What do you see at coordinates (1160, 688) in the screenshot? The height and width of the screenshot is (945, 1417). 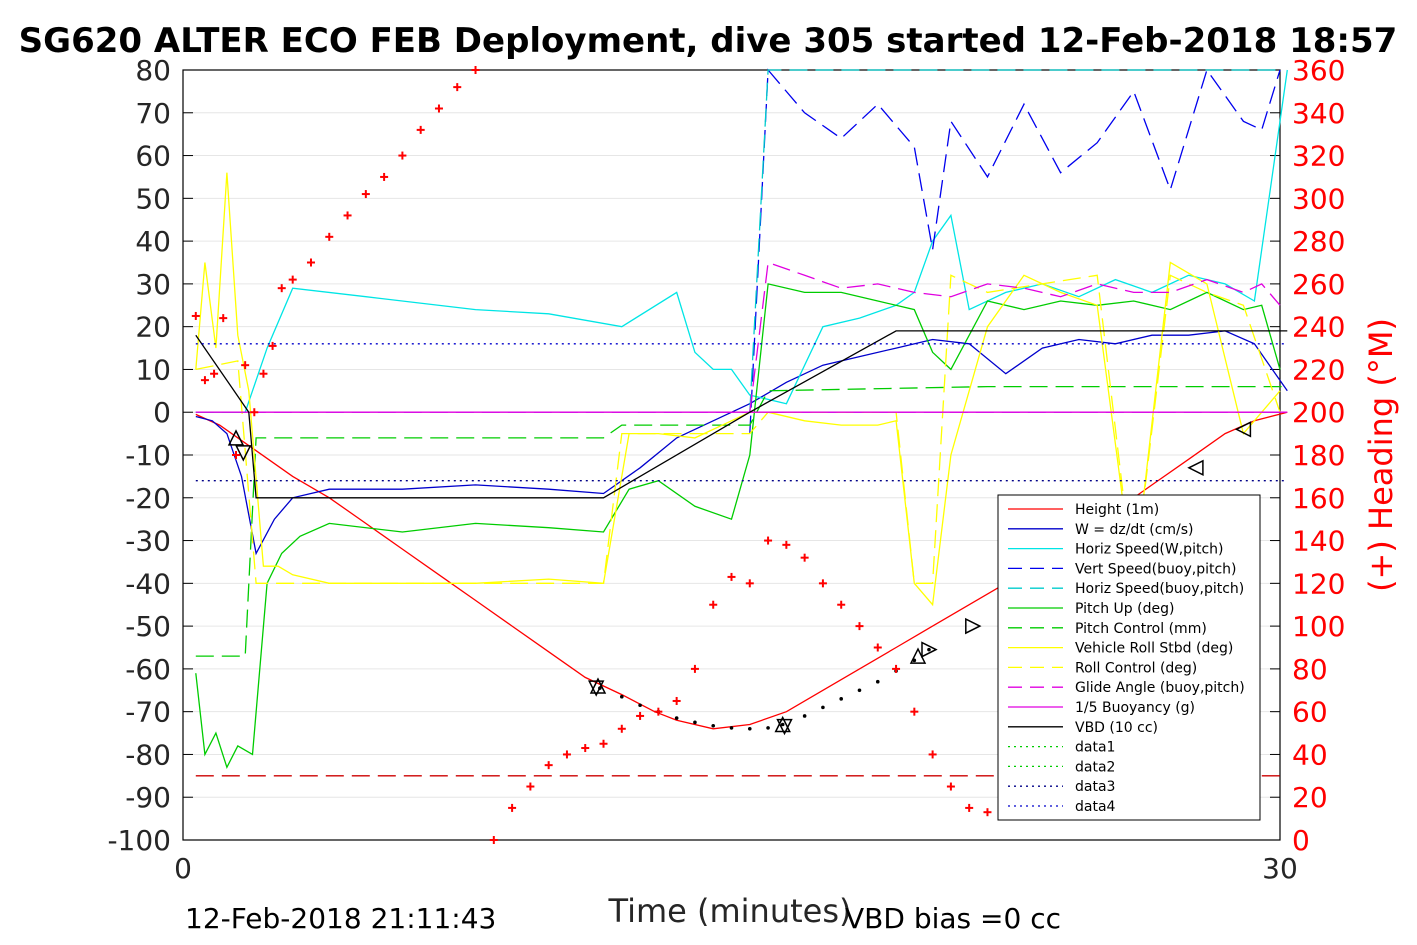 I see `legend-label: Glide Angle (buoy,pitch)` at bounding box center [1160, 688].